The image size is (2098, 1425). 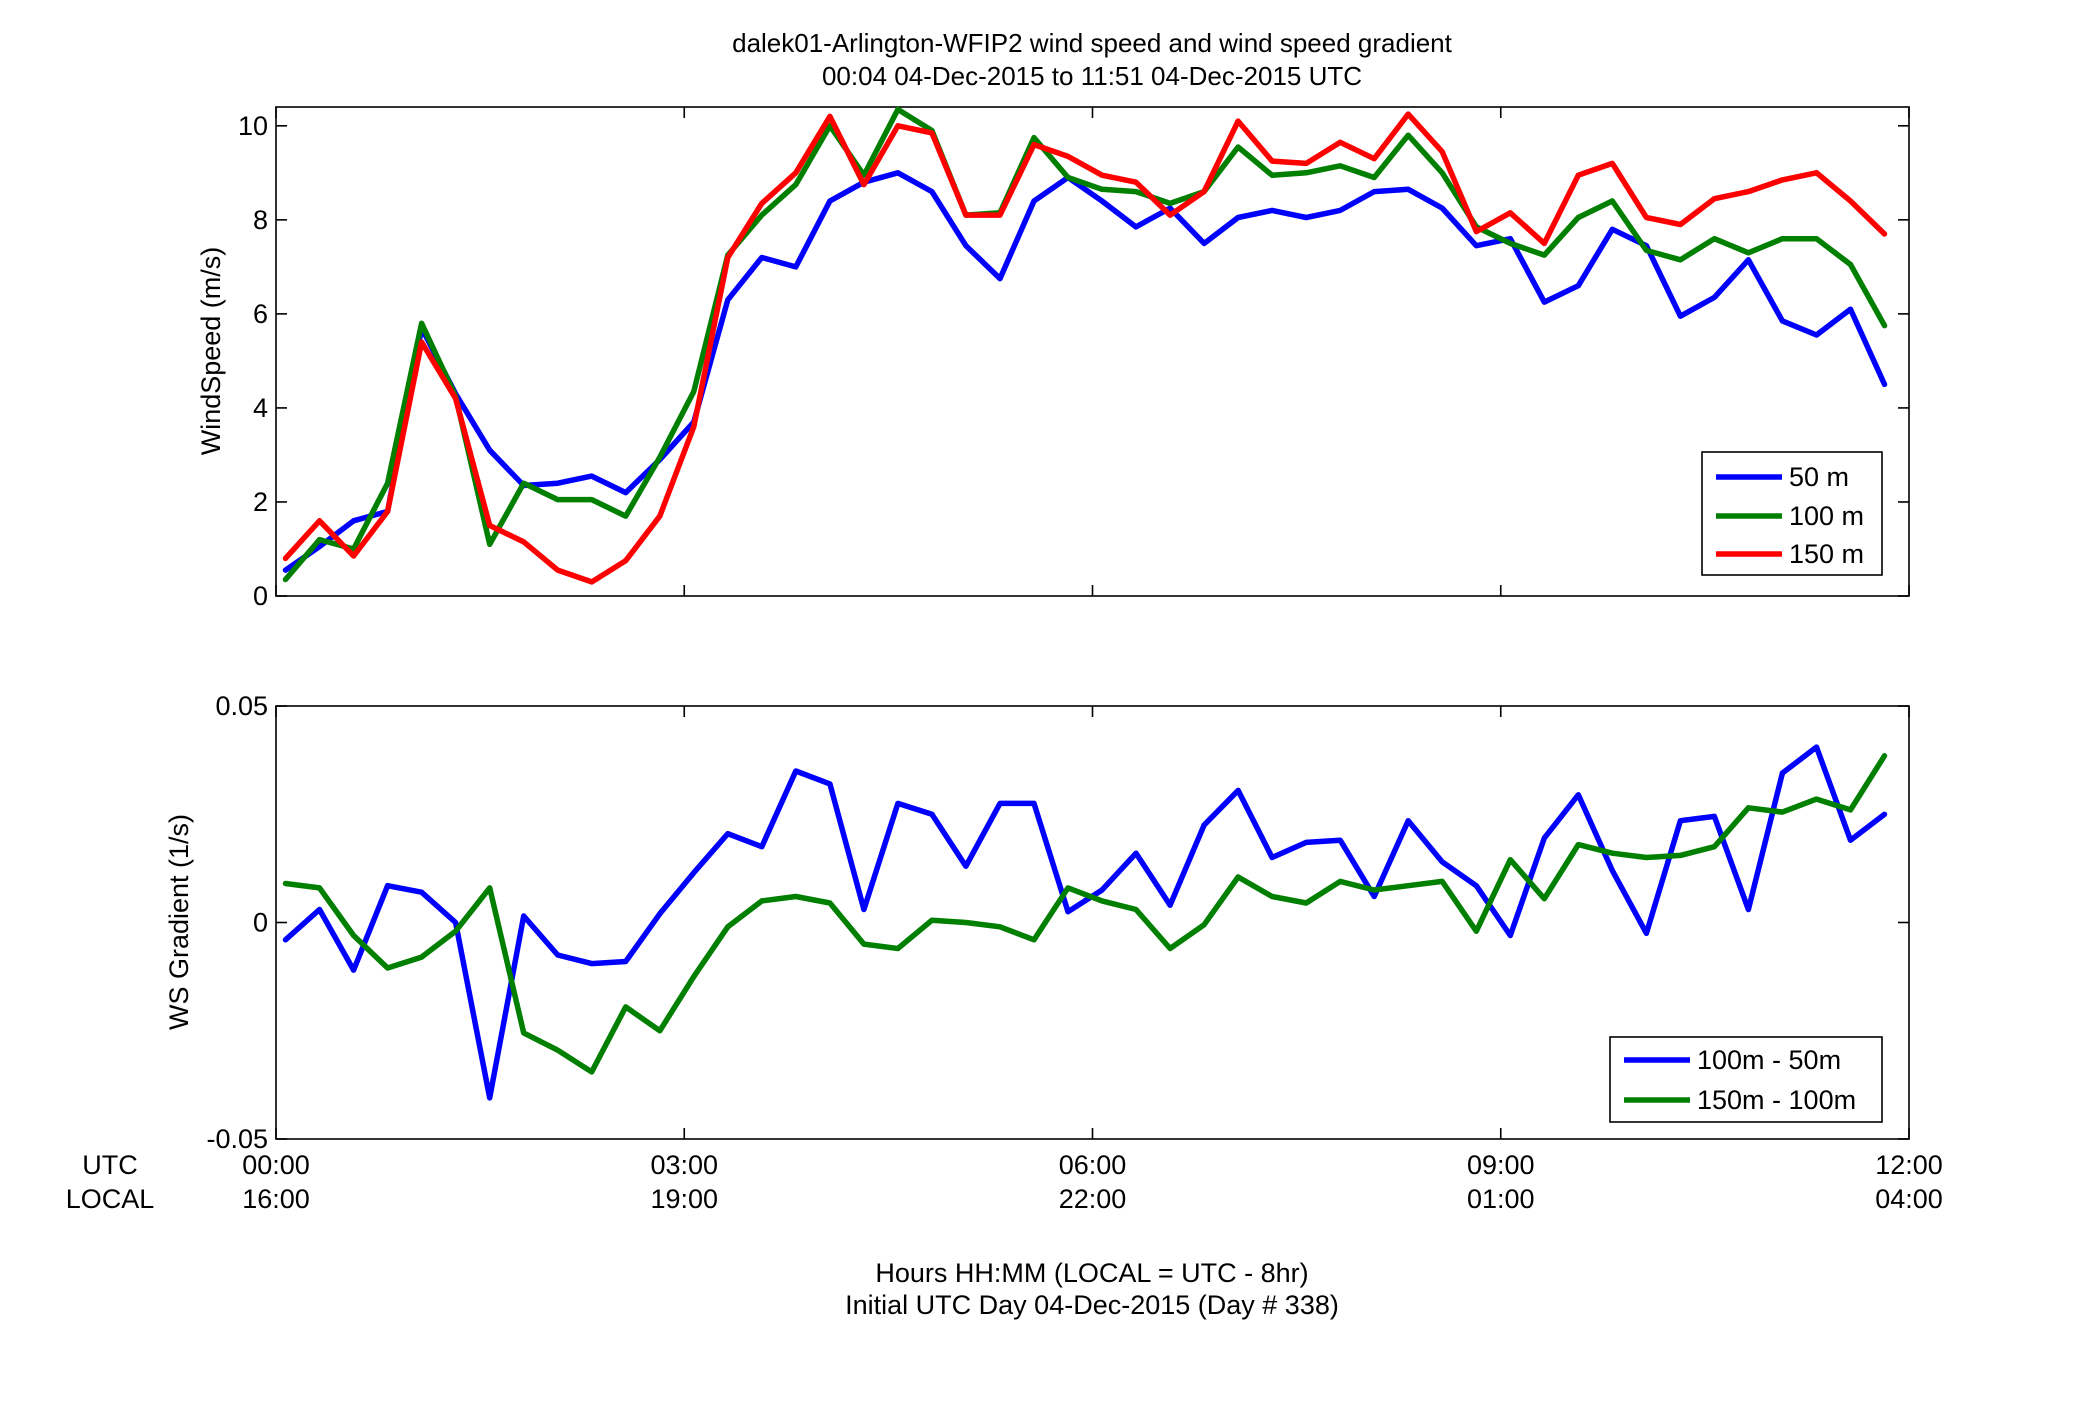 I want to click on gradient-legend: 100m - 50m 150m - 100m, so click(x=1746, y=1079).